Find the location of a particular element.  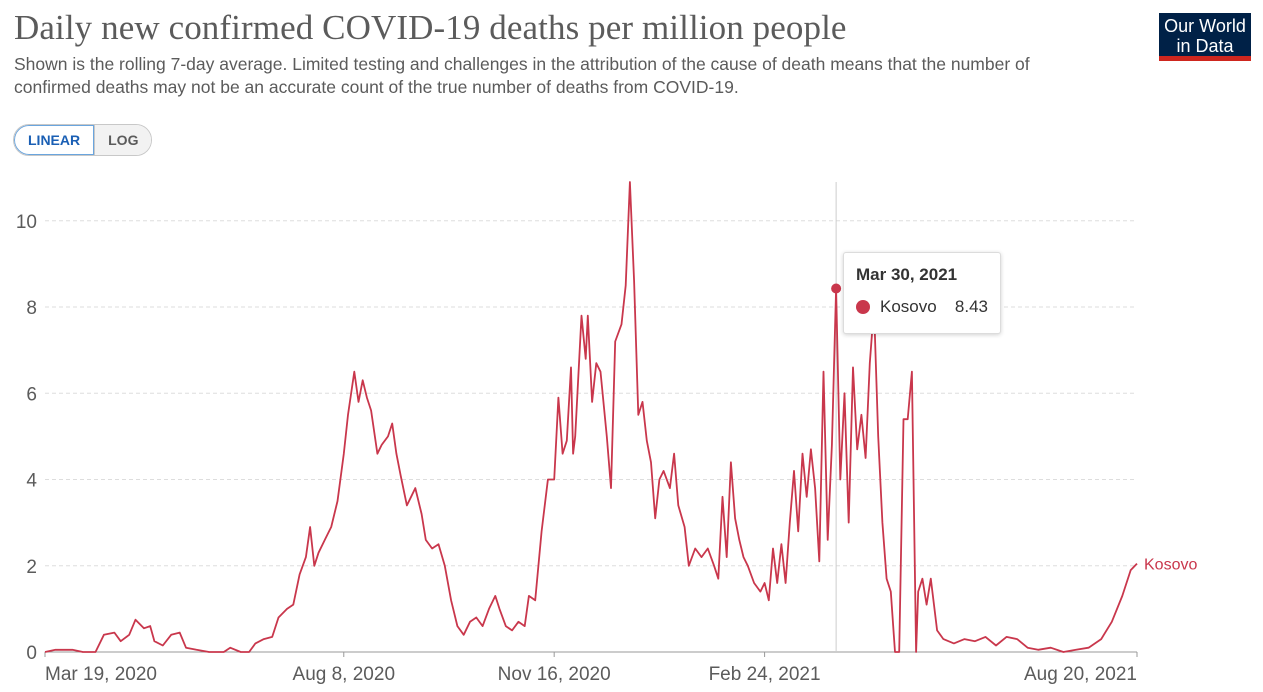

owid-logo: Our World in Data is located at coordinates (1205, 37).